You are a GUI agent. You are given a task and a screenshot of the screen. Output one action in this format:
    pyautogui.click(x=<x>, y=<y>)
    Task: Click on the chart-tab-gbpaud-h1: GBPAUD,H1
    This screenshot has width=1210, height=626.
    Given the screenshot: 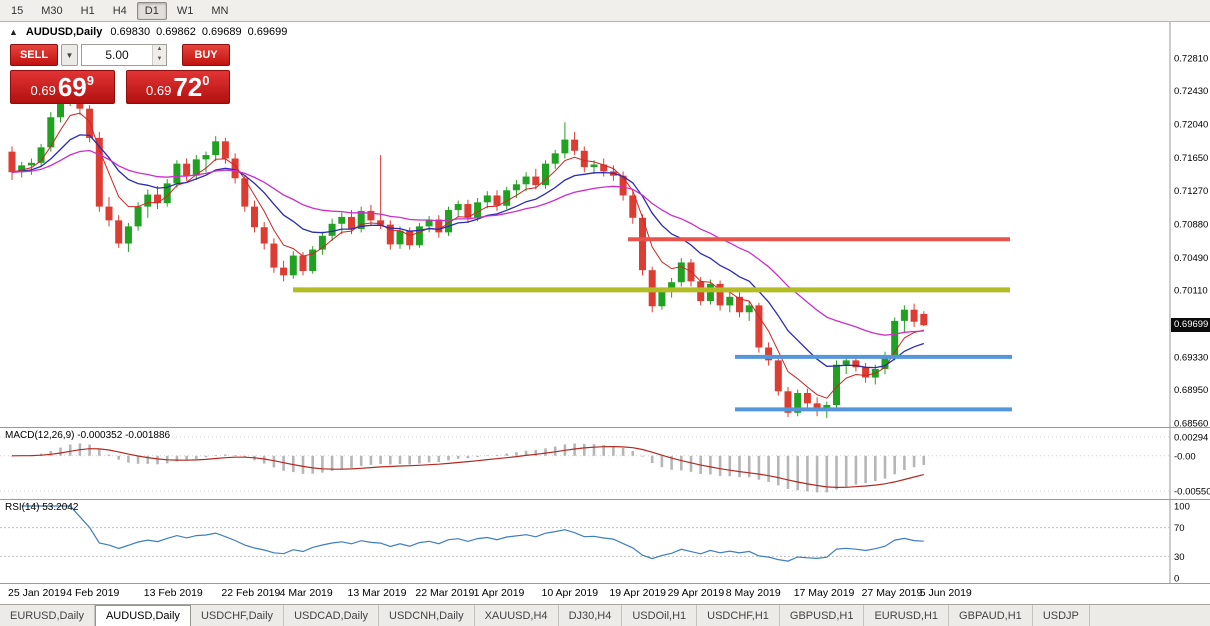 What is the action you would take?
    pyautogui.click(x=991, y=615)
    